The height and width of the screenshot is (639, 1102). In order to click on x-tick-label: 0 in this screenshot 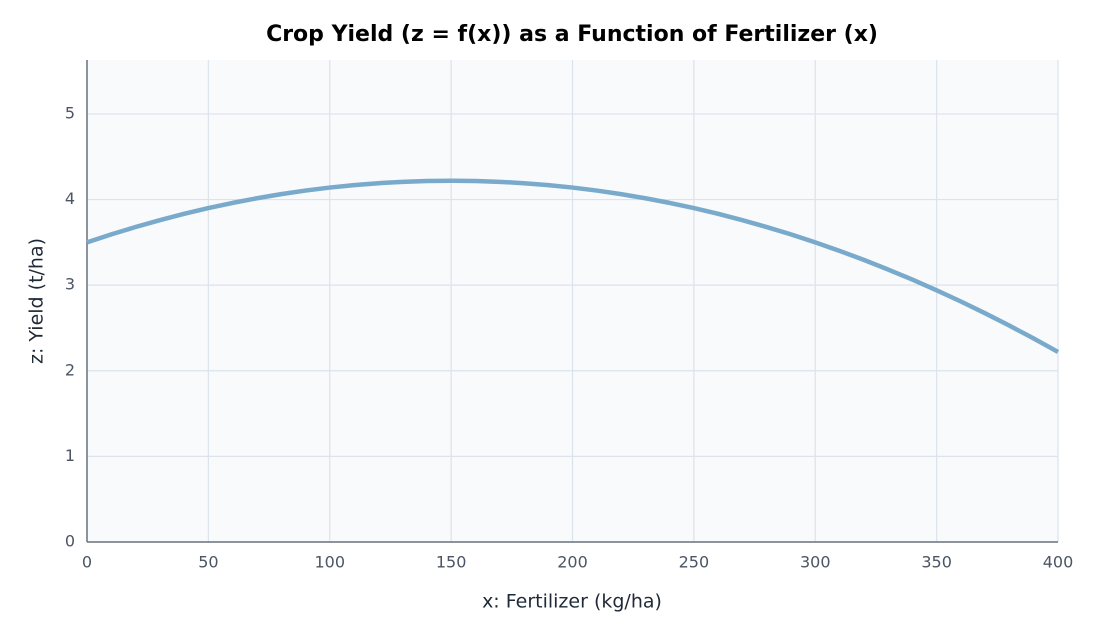, I will do `click(87, 562)`.